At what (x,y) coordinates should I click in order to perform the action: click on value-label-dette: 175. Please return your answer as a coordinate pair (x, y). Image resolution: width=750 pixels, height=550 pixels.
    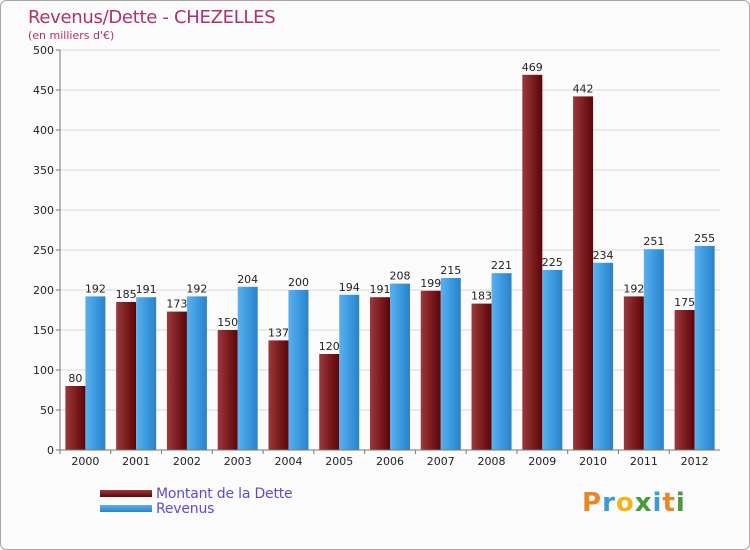
    Looking at the image, I should click on (684, 302).